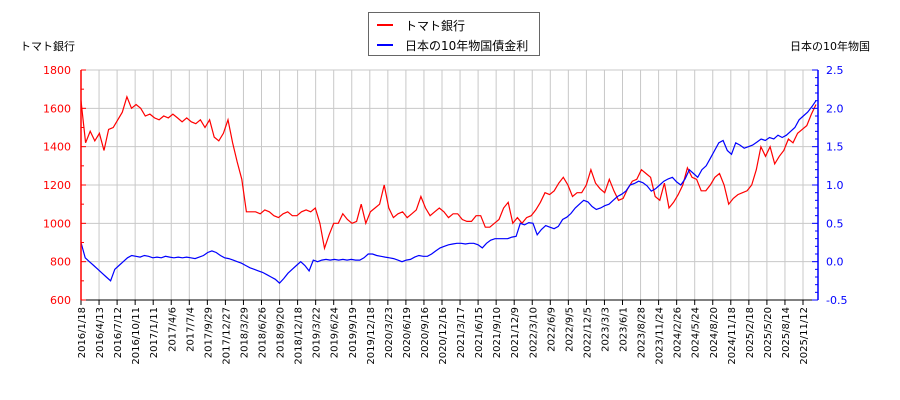 This screenshot has width=900, height=400. I want to click on x-tick-label: 2016/7/12, so click(118, 332).